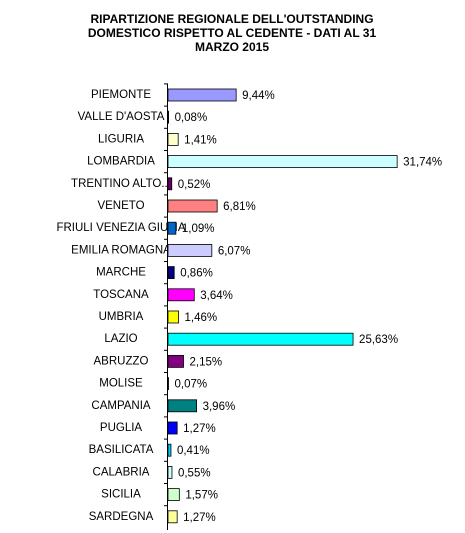  Describe the element at coordinates (121, 384) in the screenshot. I see `category-label: MOLISE` at that location.